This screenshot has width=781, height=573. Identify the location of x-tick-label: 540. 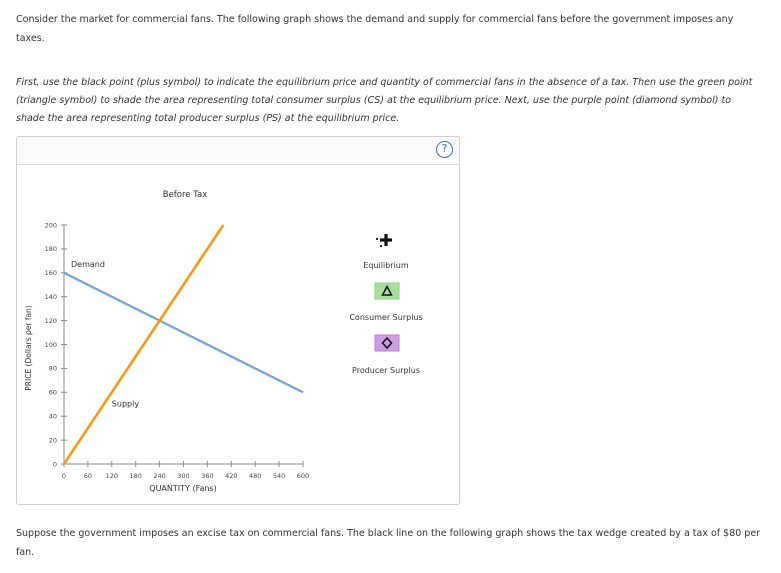
(279, 476).